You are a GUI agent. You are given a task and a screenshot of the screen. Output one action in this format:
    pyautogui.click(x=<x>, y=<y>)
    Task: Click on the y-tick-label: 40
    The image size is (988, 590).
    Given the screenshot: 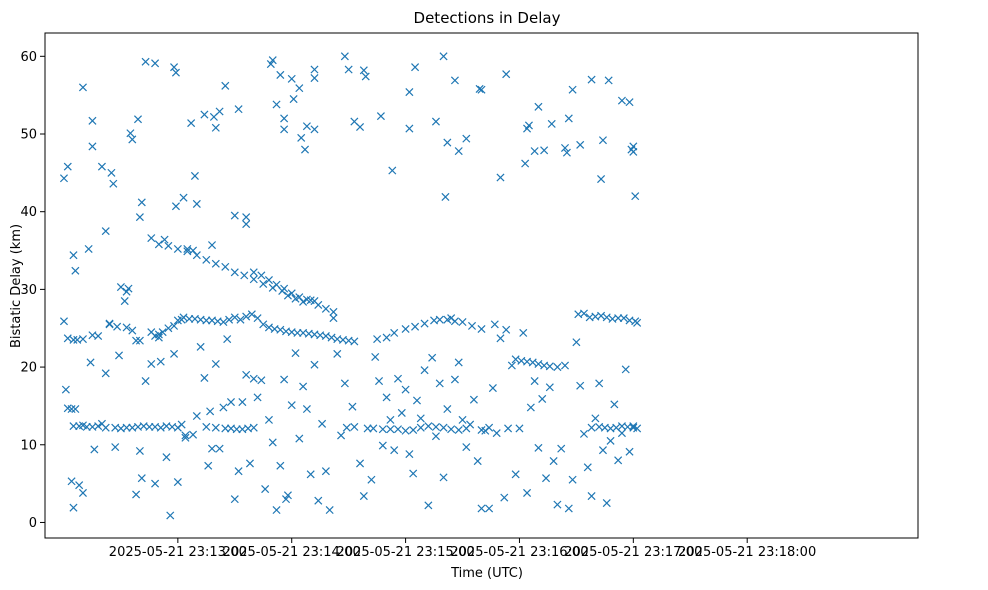 What is the action you would take?
    pyautogui.click(x=28, y=212)
    